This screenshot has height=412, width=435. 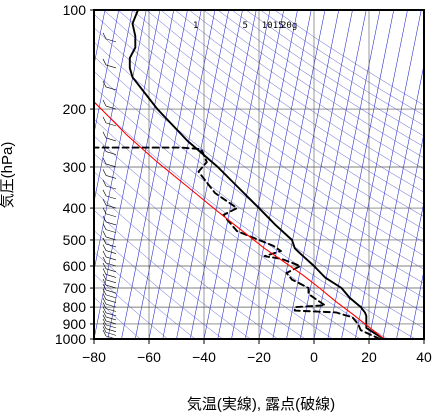 I want to click on x-tick-label: −40, so click(x=204, y=357).